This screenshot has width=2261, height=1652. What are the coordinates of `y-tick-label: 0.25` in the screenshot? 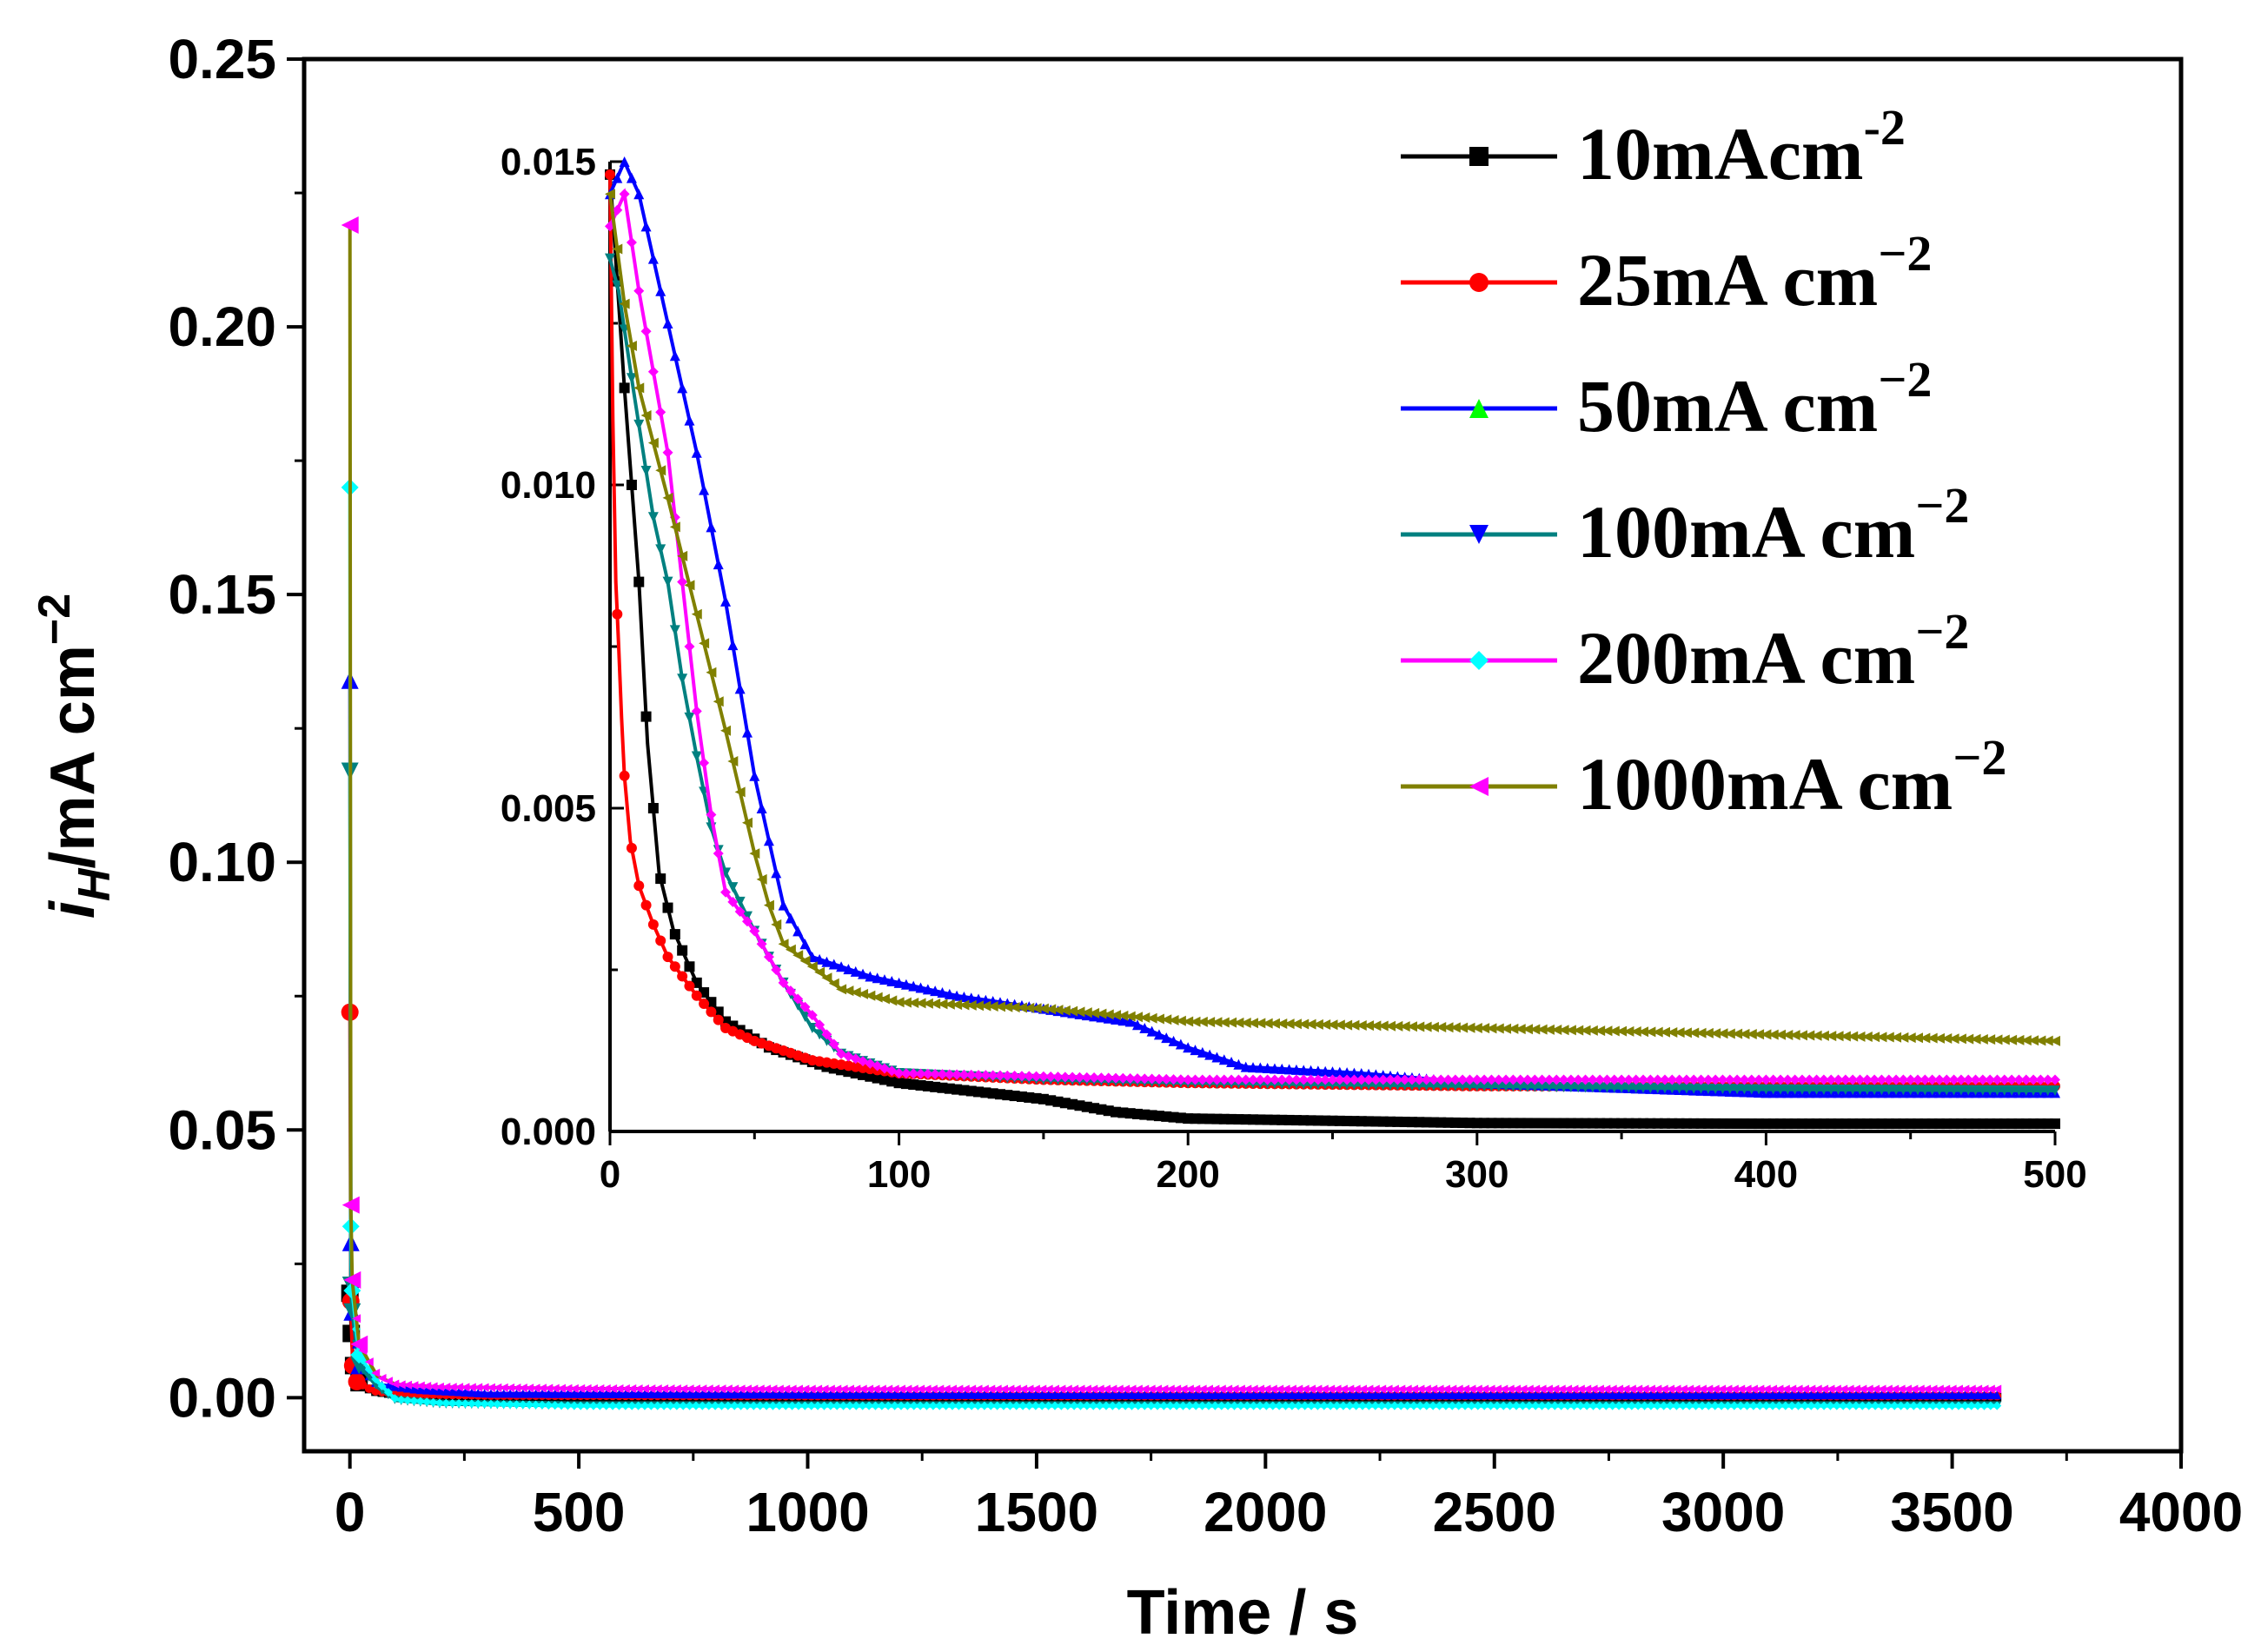 It's located at (222, 59).